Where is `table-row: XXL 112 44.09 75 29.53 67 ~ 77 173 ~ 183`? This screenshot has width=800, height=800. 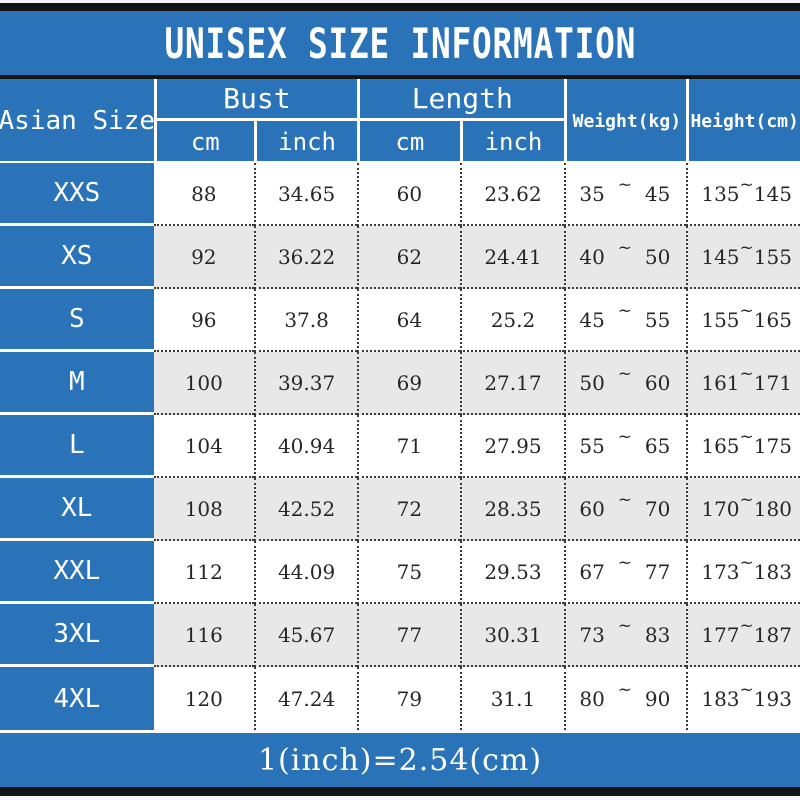
table-row: XXL 112 44.09 75 29.53 67 ~ 77 173 ~ 183 is located at coordinates (400, 572).